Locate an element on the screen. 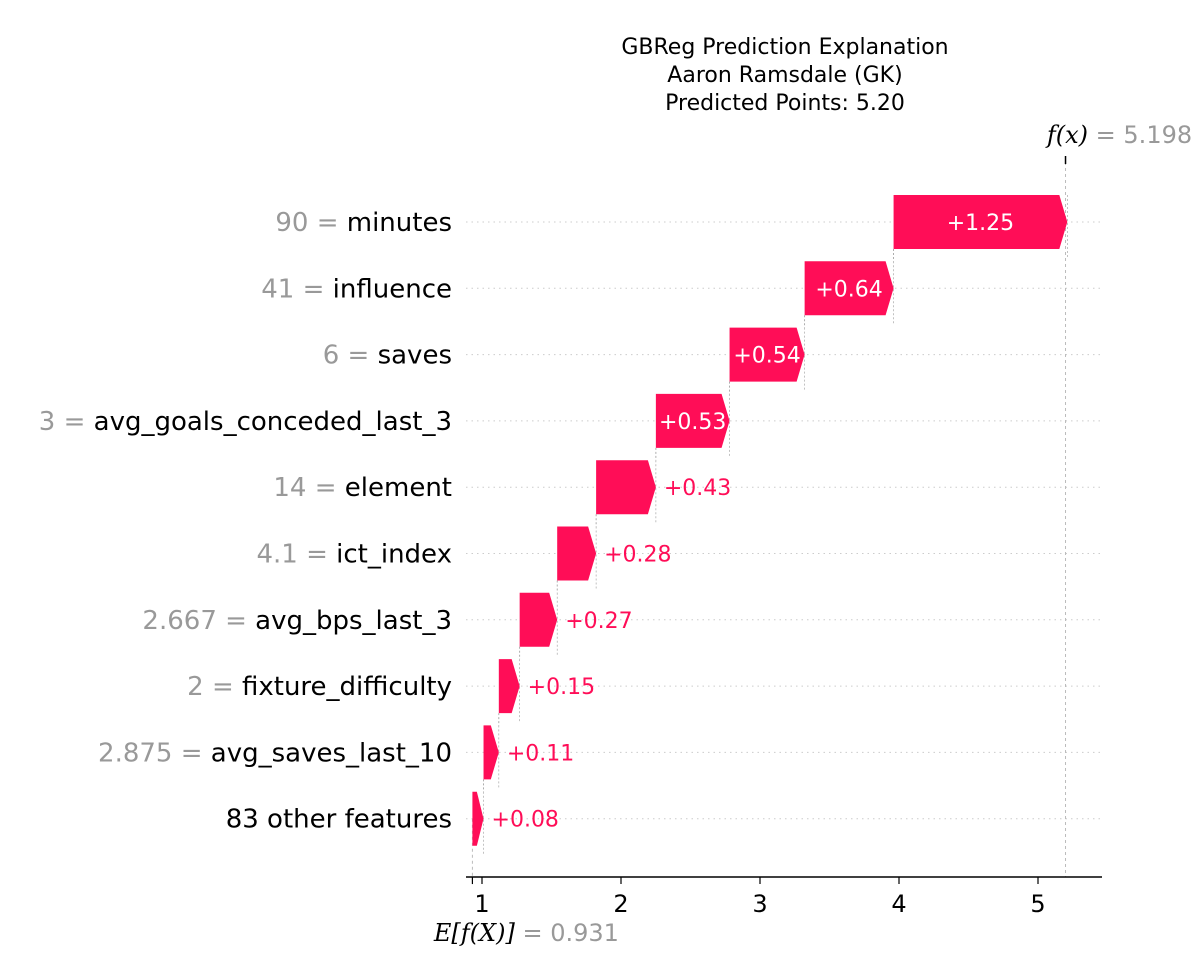 This screenshot has height=975, width=1200. title-line-3: Predicted Points: 5.20 is located at coordinates (785, 103).